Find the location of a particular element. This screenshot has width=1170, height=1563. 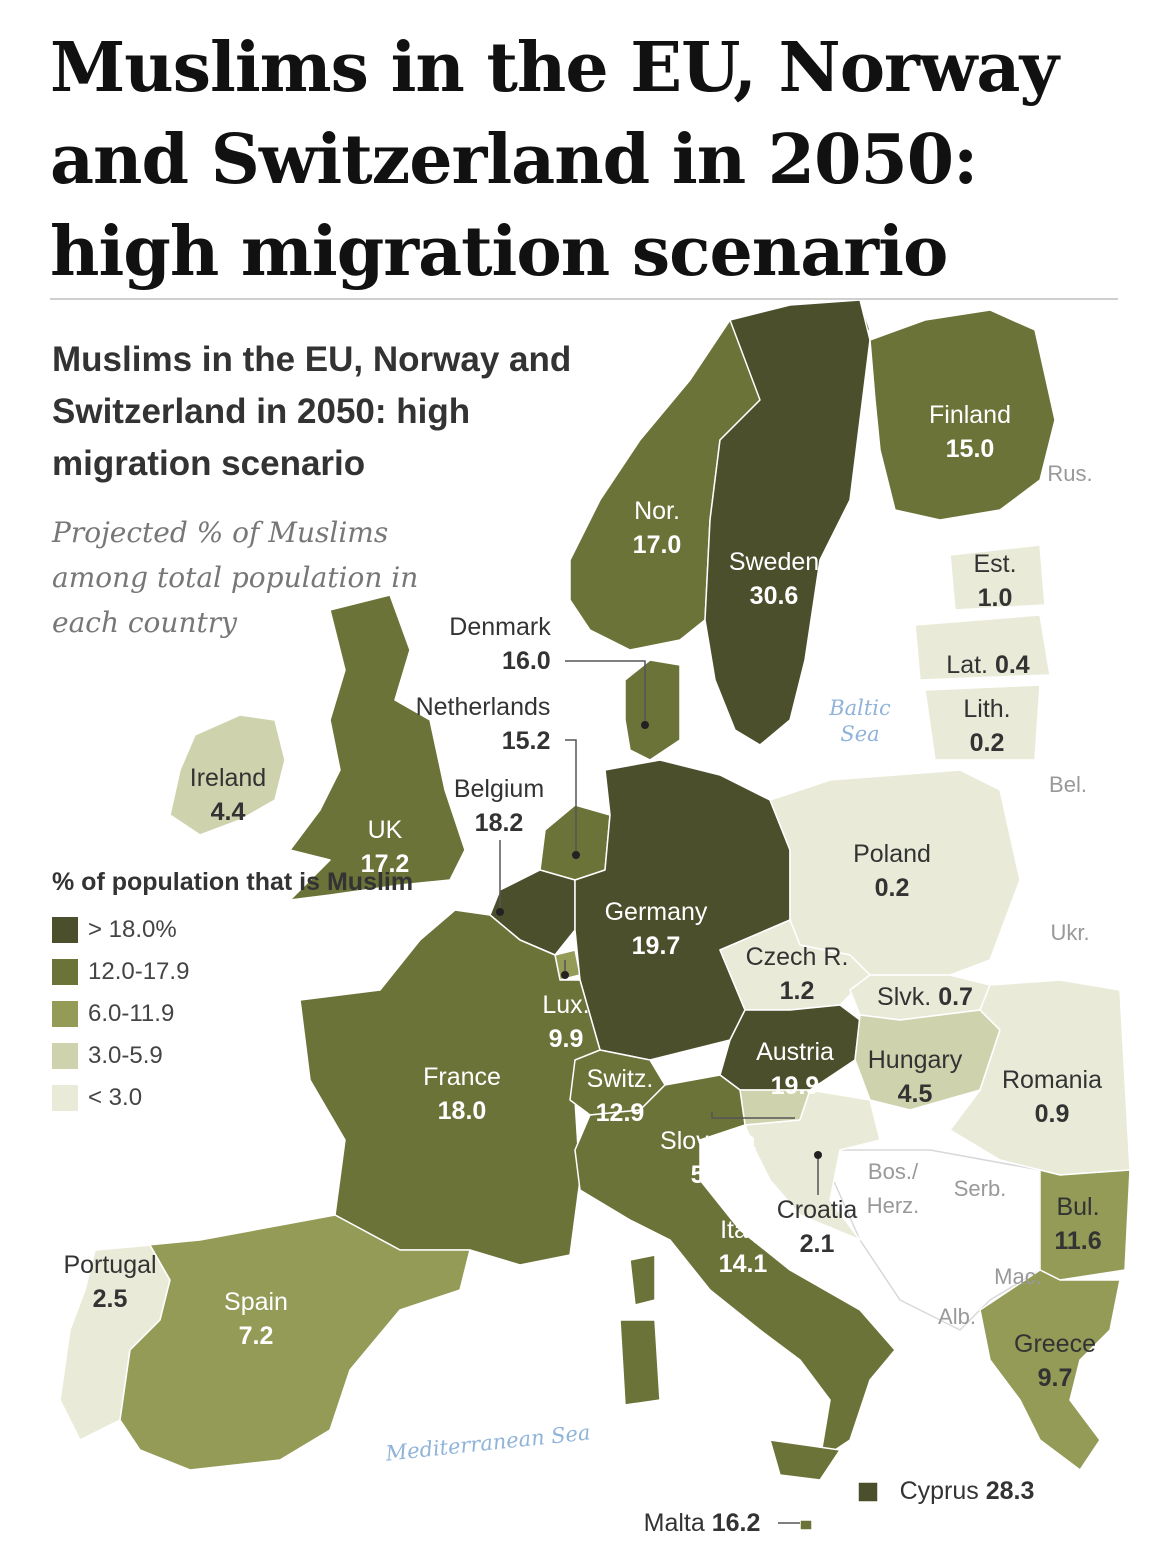

label-greece: Greece 9.7 is located at coordinates (1055, 1361).